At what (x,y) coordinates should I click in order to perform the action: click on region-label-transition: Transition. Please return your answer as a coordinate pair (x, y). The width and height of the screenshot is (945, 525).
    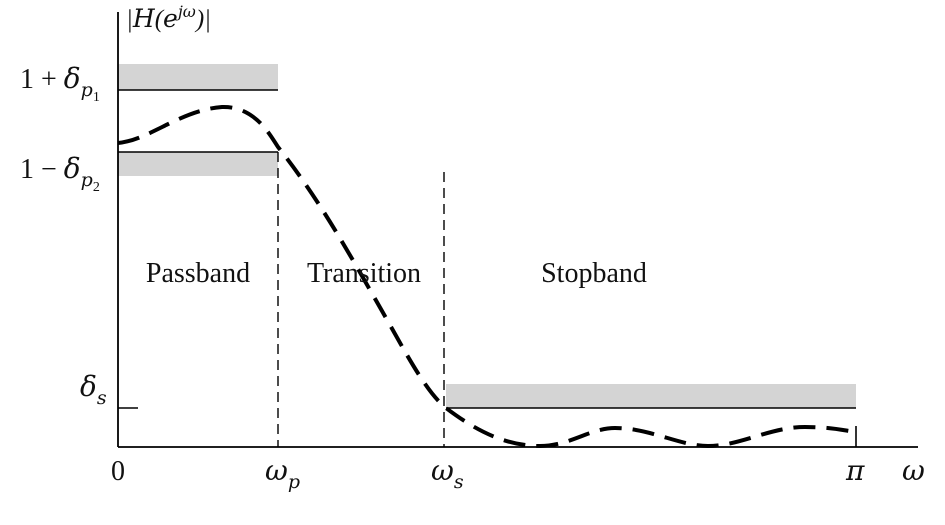
    Looking at the image, I should click on (364, 273).